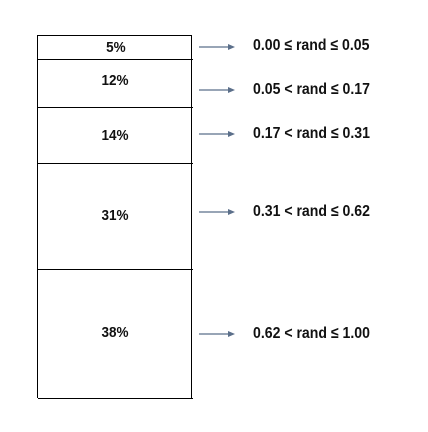  Describe the element at coordinates (311, 211) in the screenshot. I see `range-label: 0.31 < rand ≤ 0.62` at that location.